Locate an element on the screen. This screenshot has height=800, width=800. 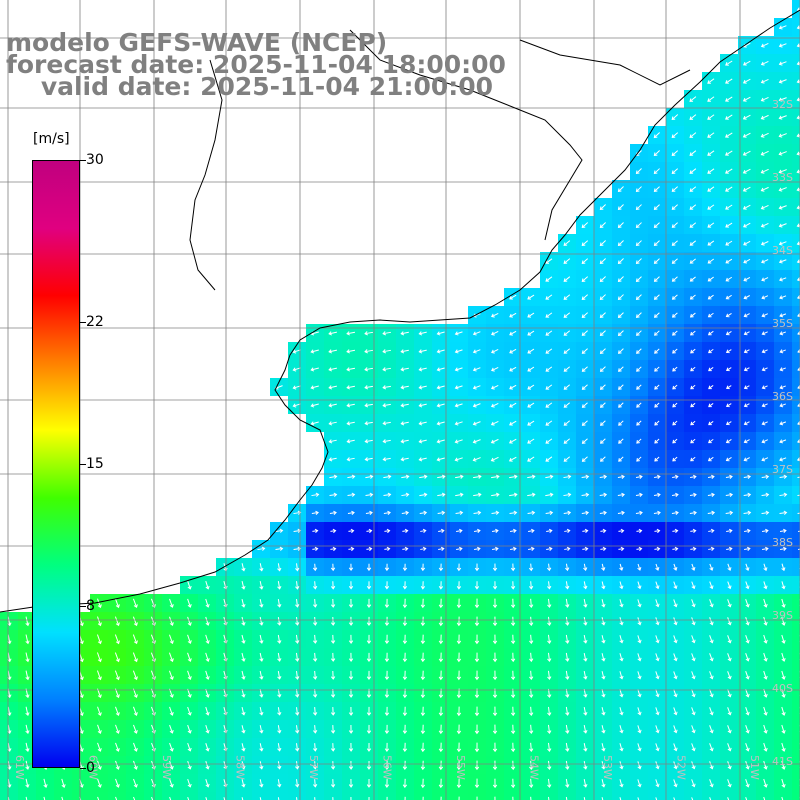
longitude-label: 53W is located at coordinates (607, 767).